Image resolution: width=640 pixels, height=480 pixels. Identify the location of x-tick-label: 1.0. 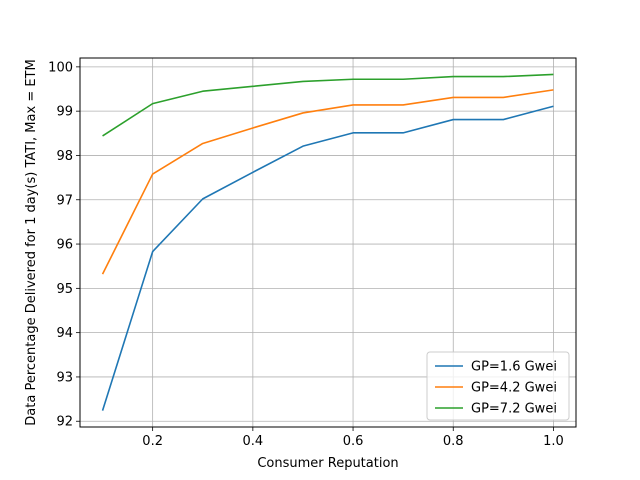
(553, 441).